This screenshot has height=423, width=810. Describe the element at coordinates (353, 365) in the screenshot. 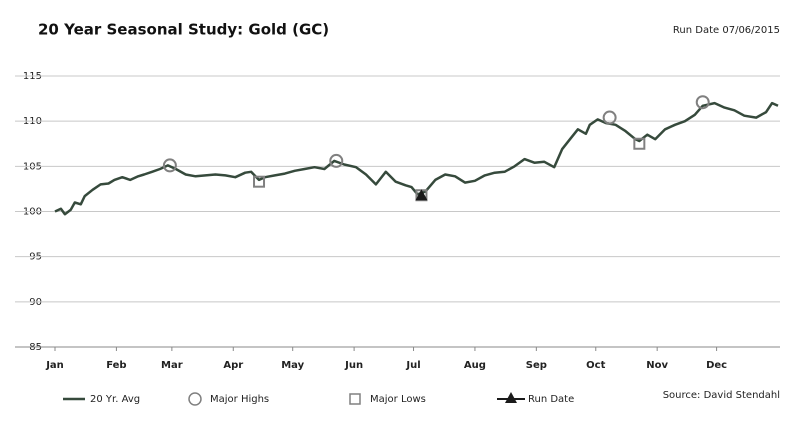

I see `x-tick-label: Jun` at that location.